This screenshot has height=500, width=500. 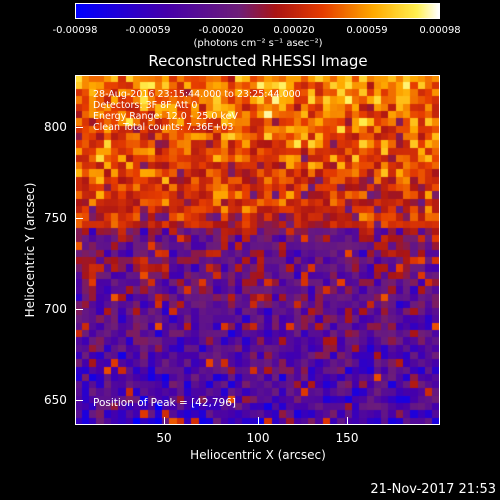 I want to click on colorbar-tick: 0.00059, so click(x=367, y=30).